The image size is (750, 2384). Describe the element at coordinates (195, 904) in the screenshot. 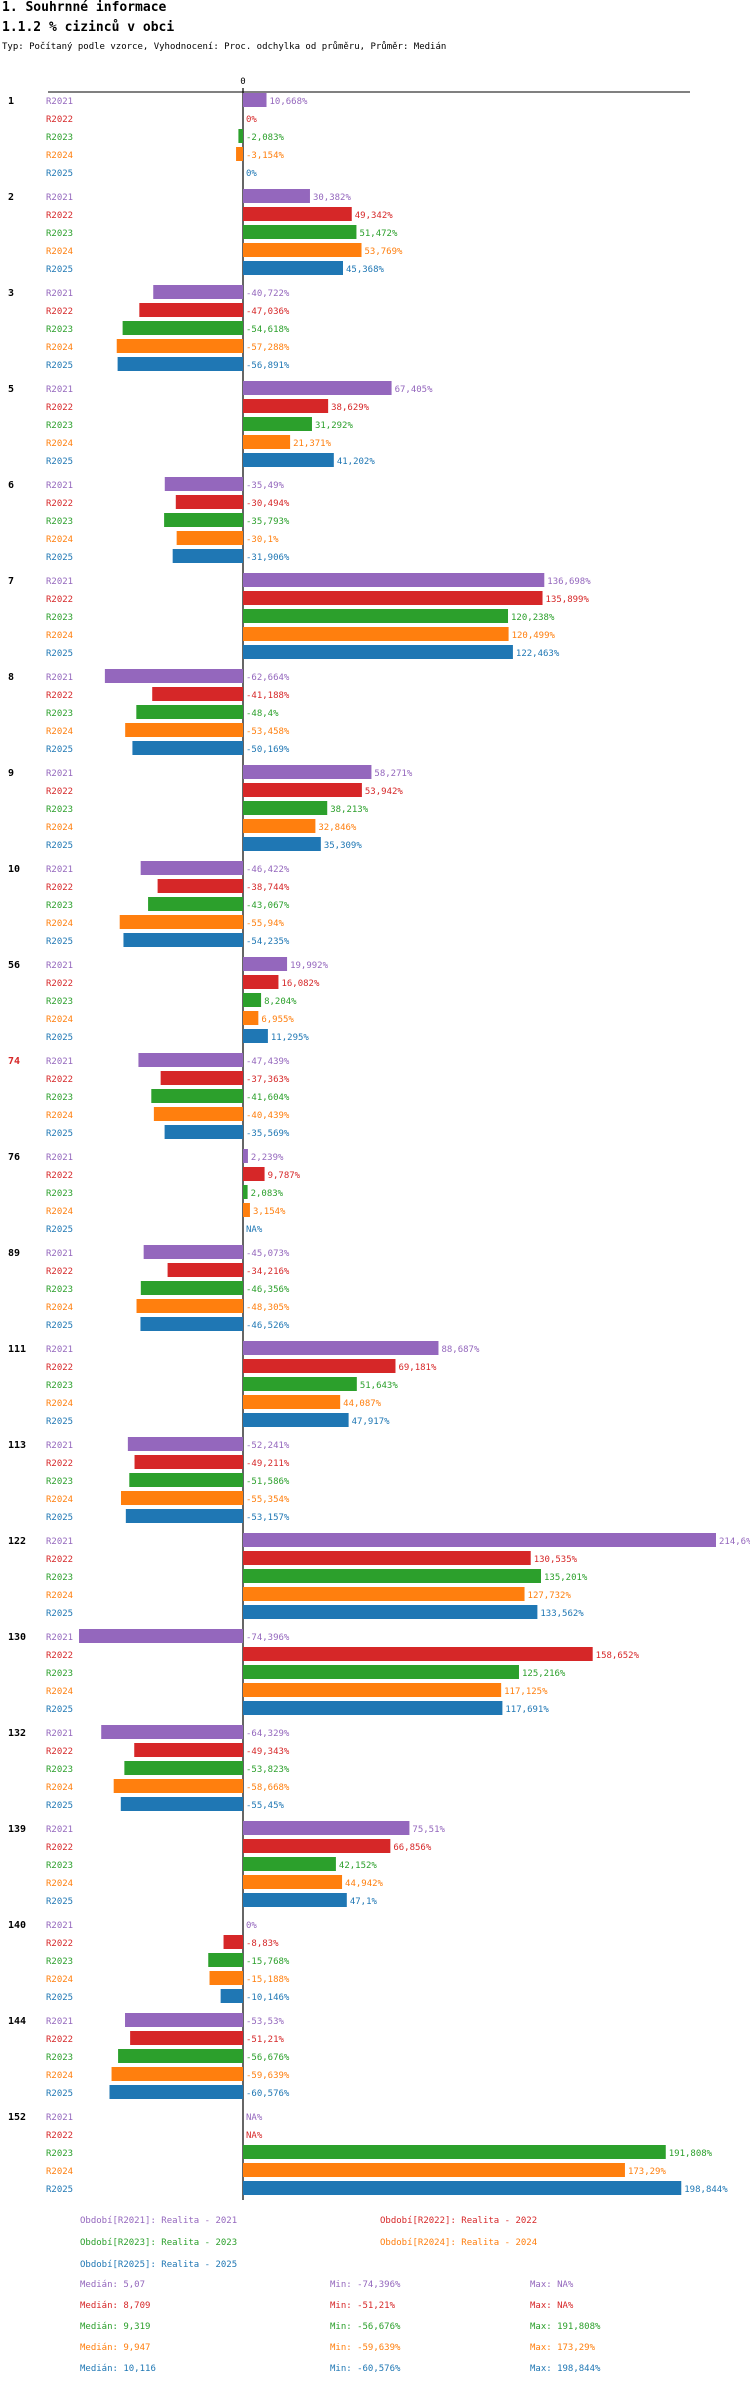

I see `bar-10-R2023` at that location.